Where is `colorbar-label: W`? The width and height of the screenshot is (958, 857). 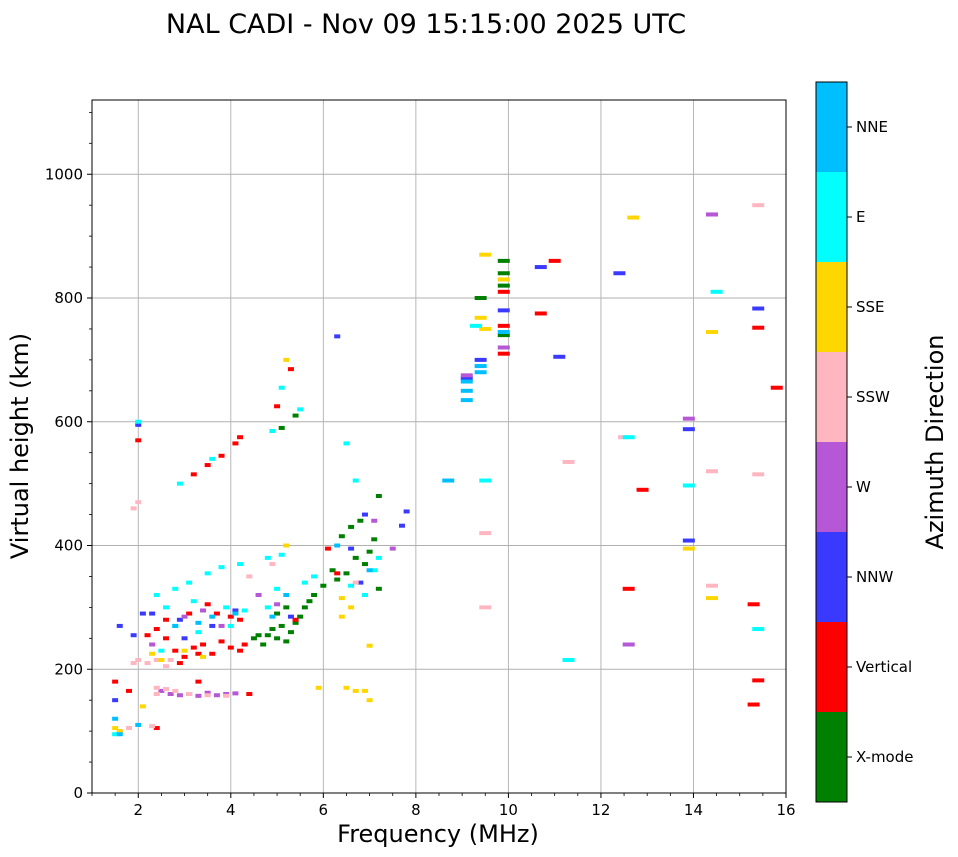 colorbar-label: W is located at coordinates (863, 487).